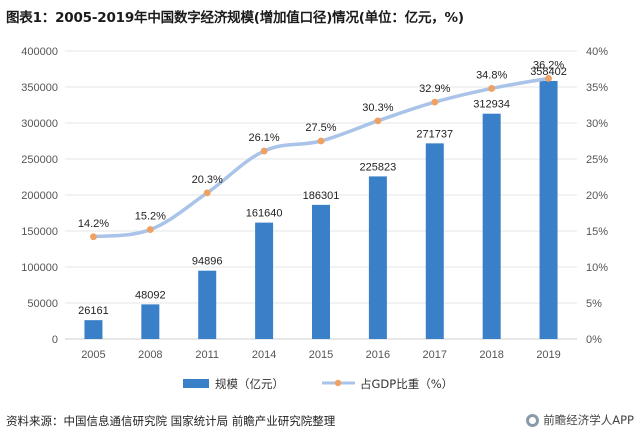  Describe the element at coordinates (491, 75) in the screenshot. I see `gdp-share-label: 34.8%` at that location.